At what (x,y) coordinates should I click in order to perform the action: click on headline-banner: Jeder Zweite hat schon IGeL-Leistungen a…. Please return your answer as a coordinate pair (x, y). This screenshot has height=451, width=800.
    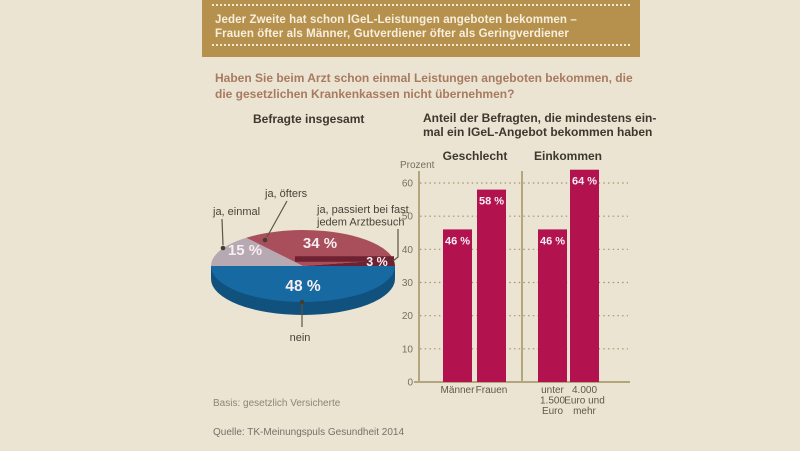
    Looking at the image, I should click on (421, 28).